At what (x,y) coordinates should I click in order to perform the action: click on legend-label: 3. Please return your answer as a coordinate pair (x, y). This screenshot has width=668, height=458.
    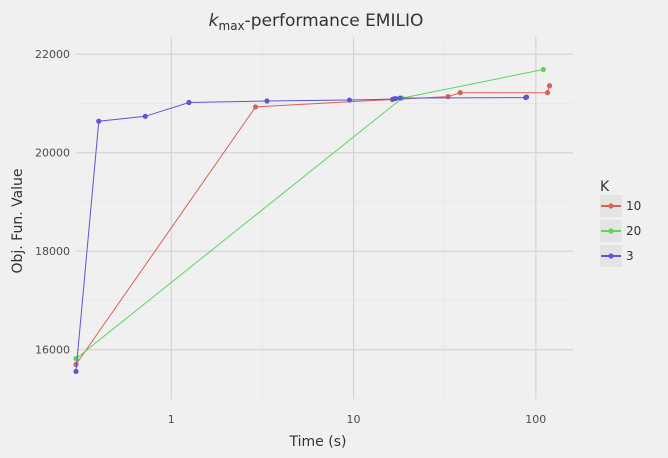
    Looking at the image, I should click on (630, 256).